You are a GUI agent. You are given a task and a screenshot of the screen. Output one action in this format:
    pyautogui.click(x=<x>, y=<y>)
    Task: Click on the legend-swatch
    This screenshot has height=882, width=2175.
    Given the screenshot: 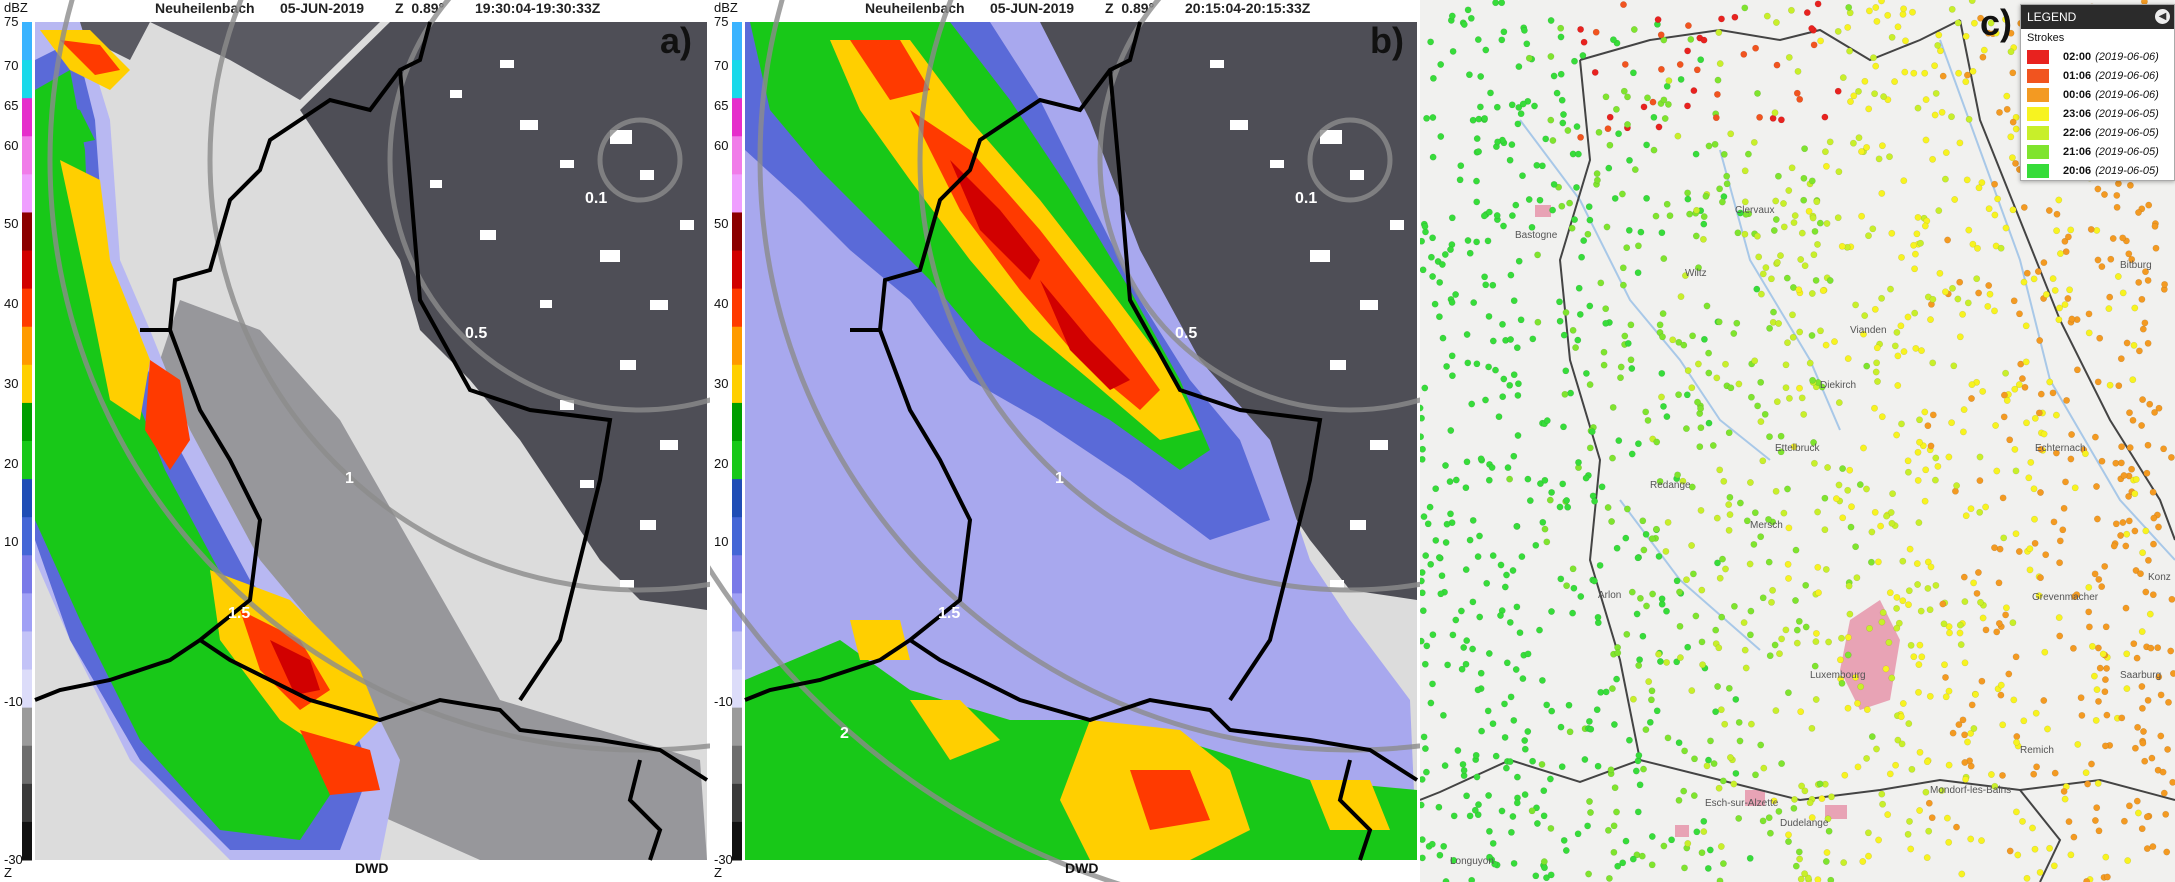 What is the action you would take?
    pyautogui.click(x=2038, y=94)
    